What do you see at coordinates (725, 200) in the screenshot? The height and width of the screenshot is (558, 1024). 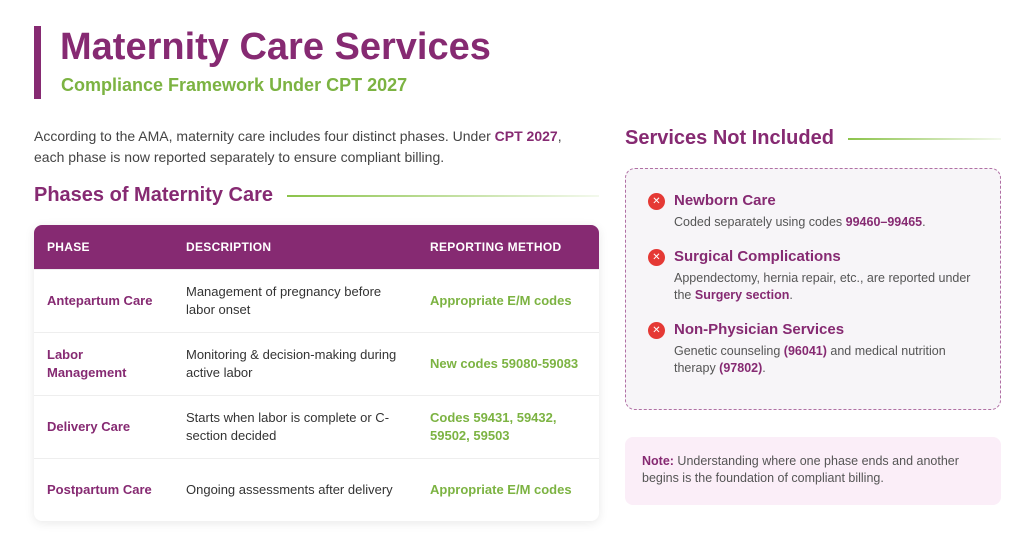 I see `item-title: Newborn Care` at bounding box center [725, 200].